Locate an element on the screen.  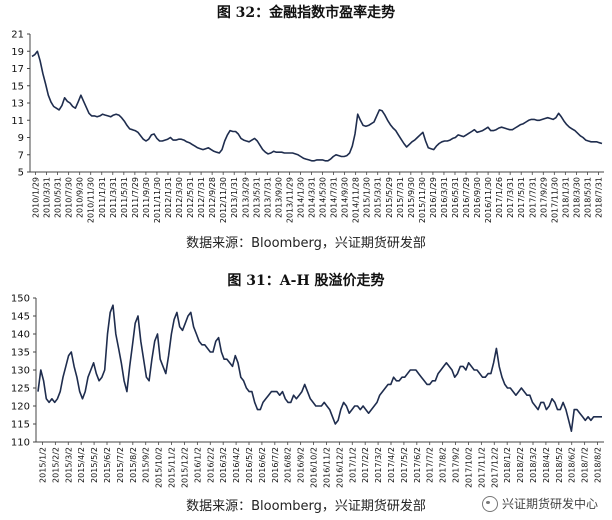
y-tick-label: 9 is located at coordinates (21, 138).